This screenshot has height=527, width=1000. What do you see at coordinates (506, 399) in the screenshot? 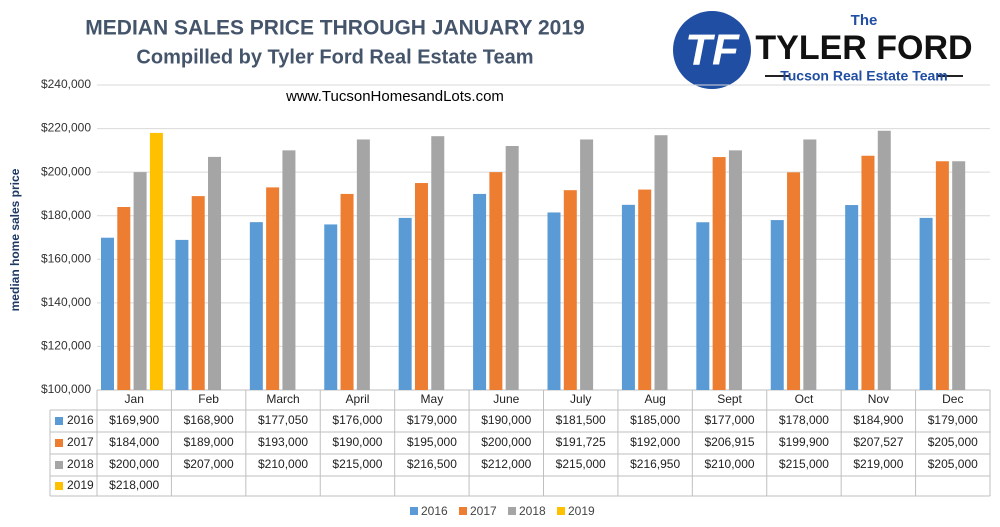
I see `x-tick-label: June` at bounding box center [506, 399].